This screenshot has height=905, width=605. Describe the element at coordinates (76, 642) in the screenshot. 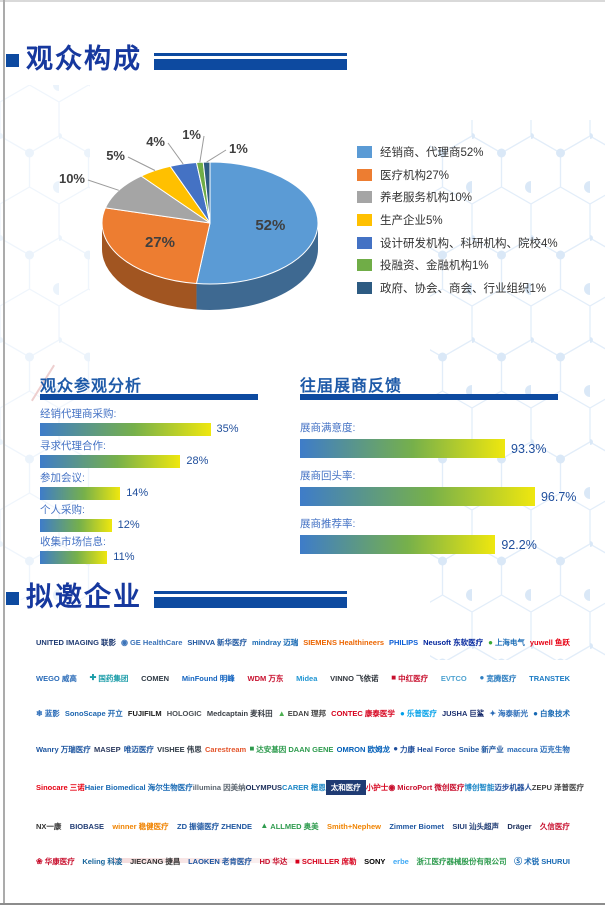

I see `company-logo: UNITED IMAGING 联影` at that location.